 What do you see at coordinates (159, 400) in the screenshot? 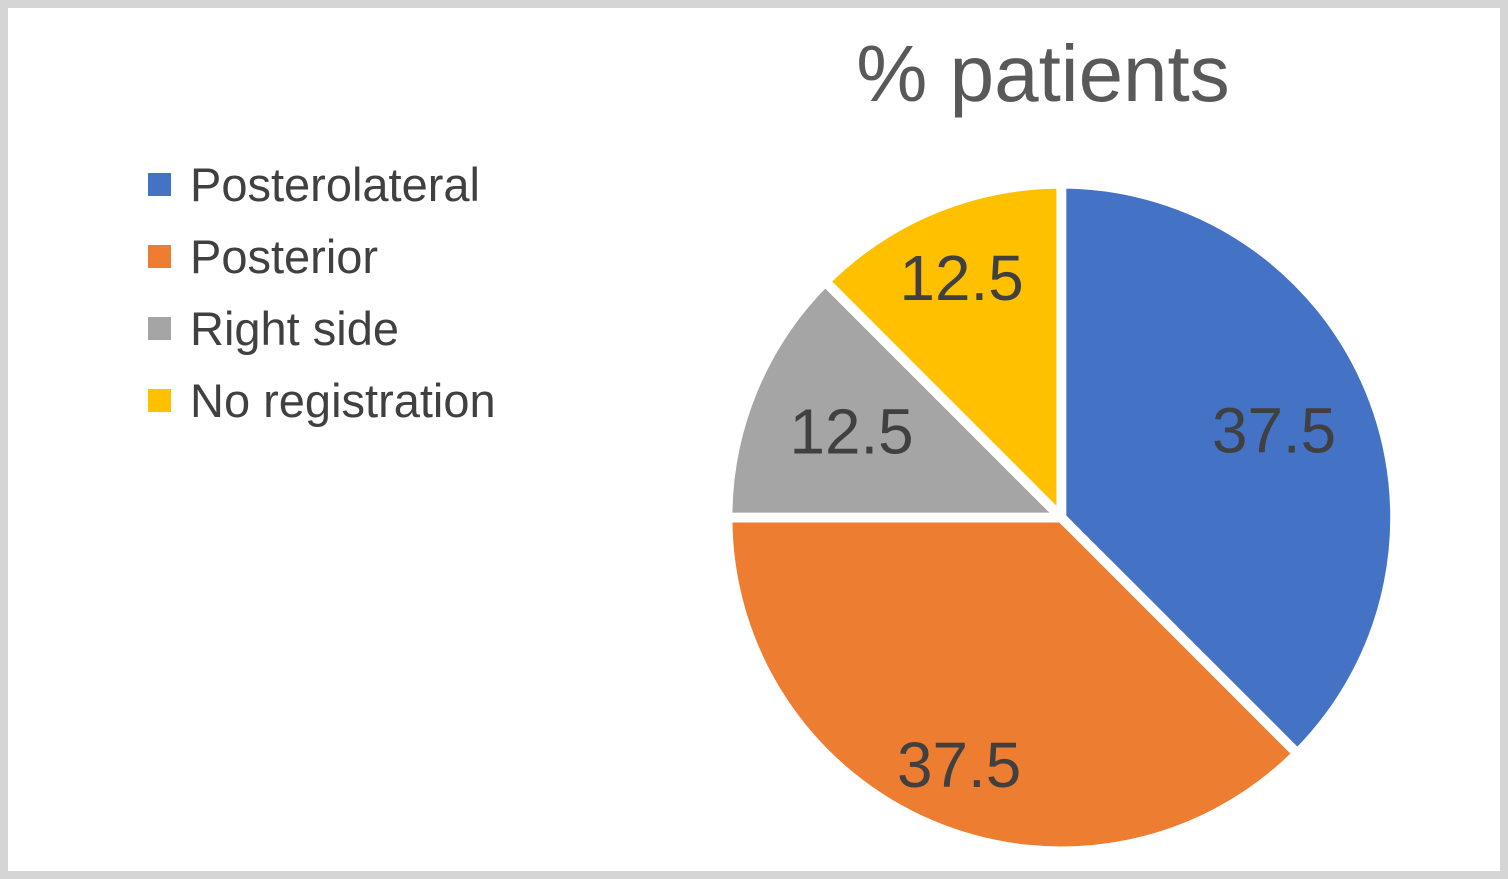
I see `legend-swatch-no-registration` at bounding box center [159, 400].